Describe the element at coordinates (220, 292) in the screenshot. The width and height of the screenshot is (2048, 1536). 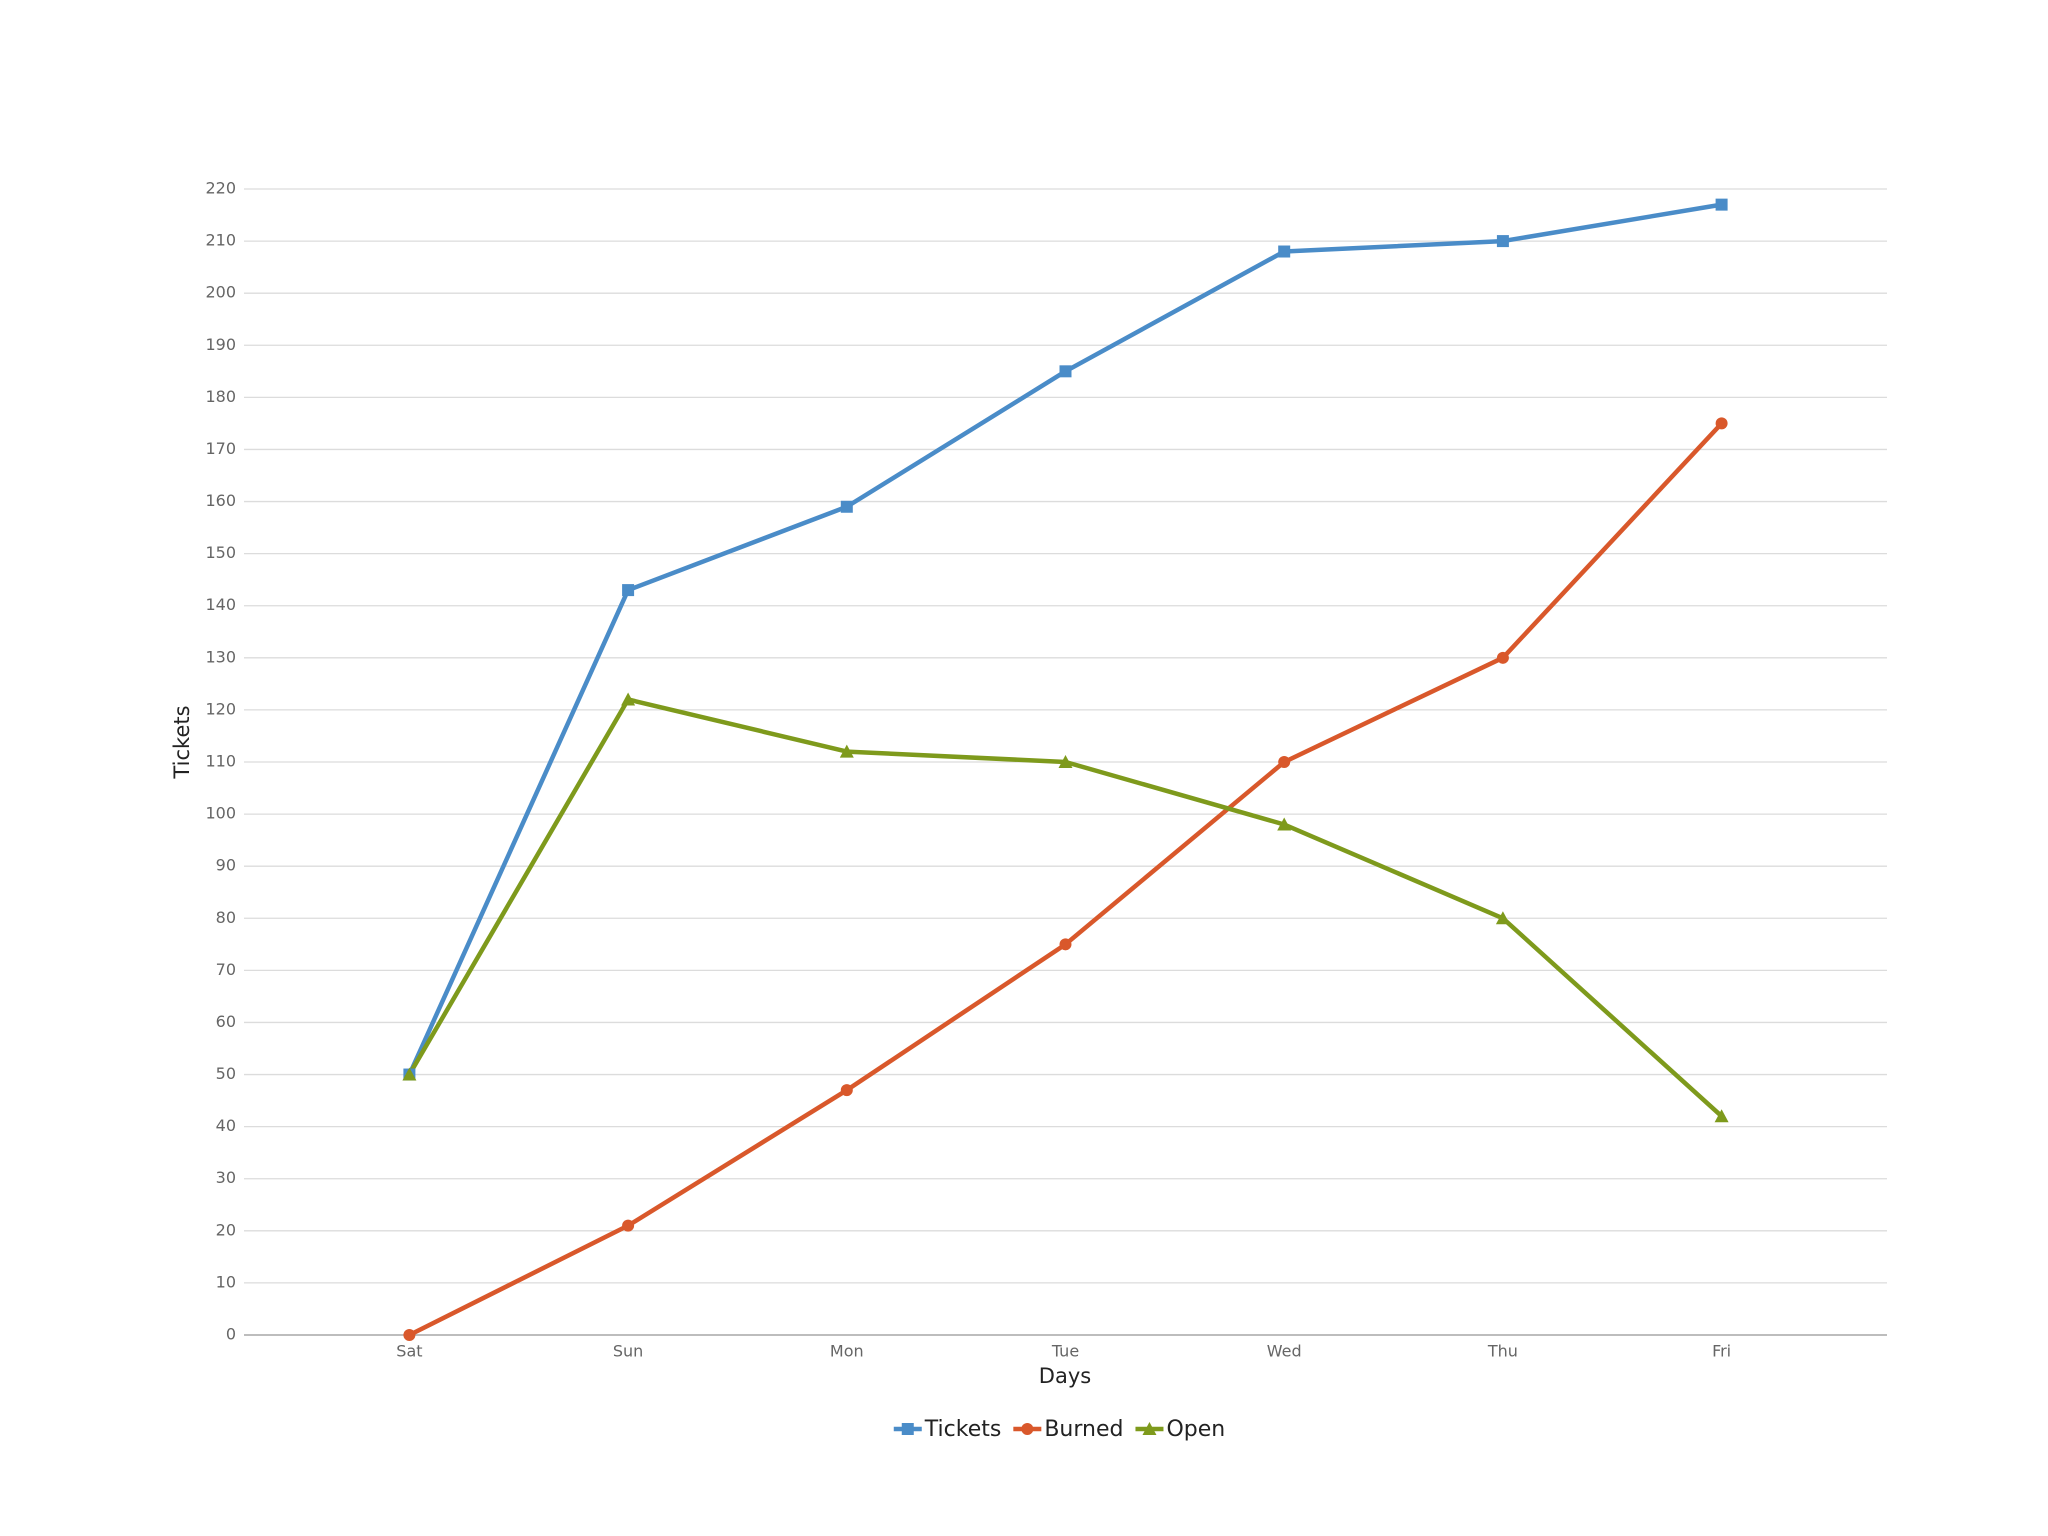
I see `y-tick-label: 200` at that location.